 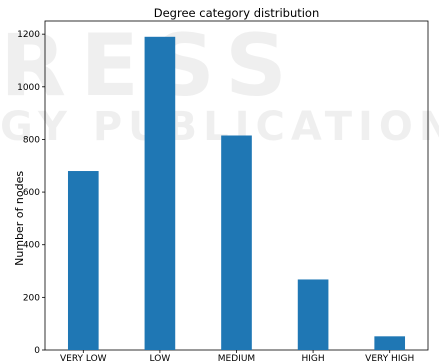 I want to click on bar-very-low, so click(x=83, y=260).